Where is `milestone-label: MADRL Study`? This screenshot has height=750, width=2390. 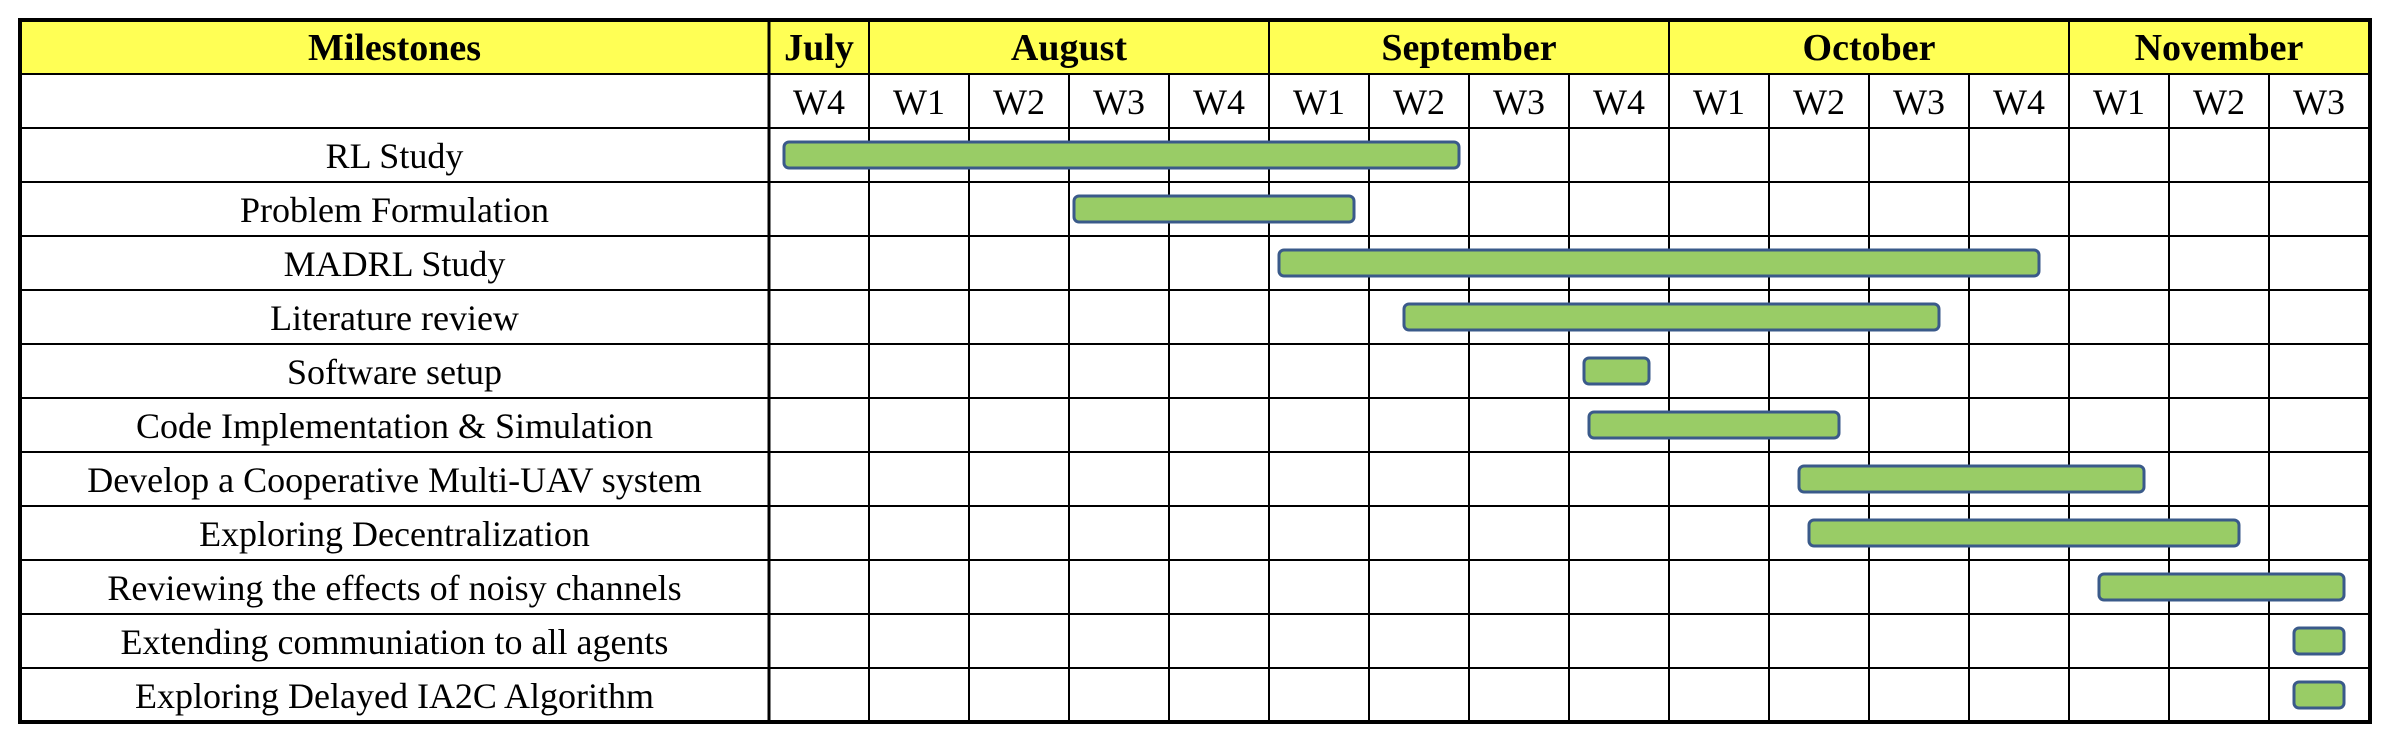
milestone-label: MADRL Study is located at coordinates (395, 264).